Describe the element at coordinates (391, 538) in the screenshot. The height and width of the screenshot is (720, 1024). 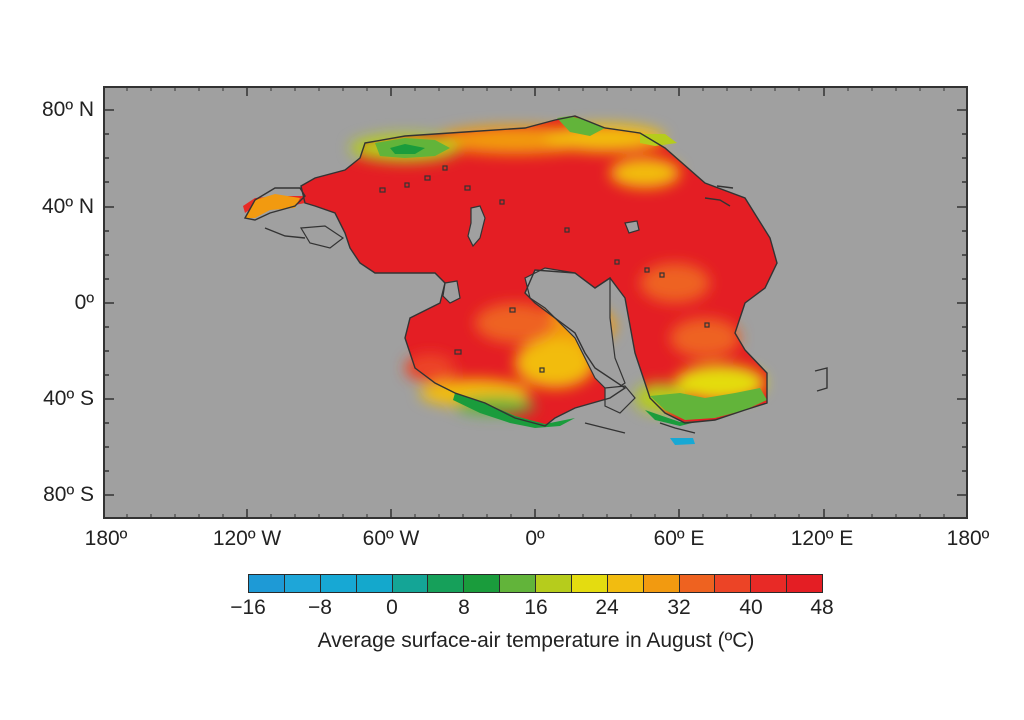
I see `x-tick-label-60w: 60º W` at that location.